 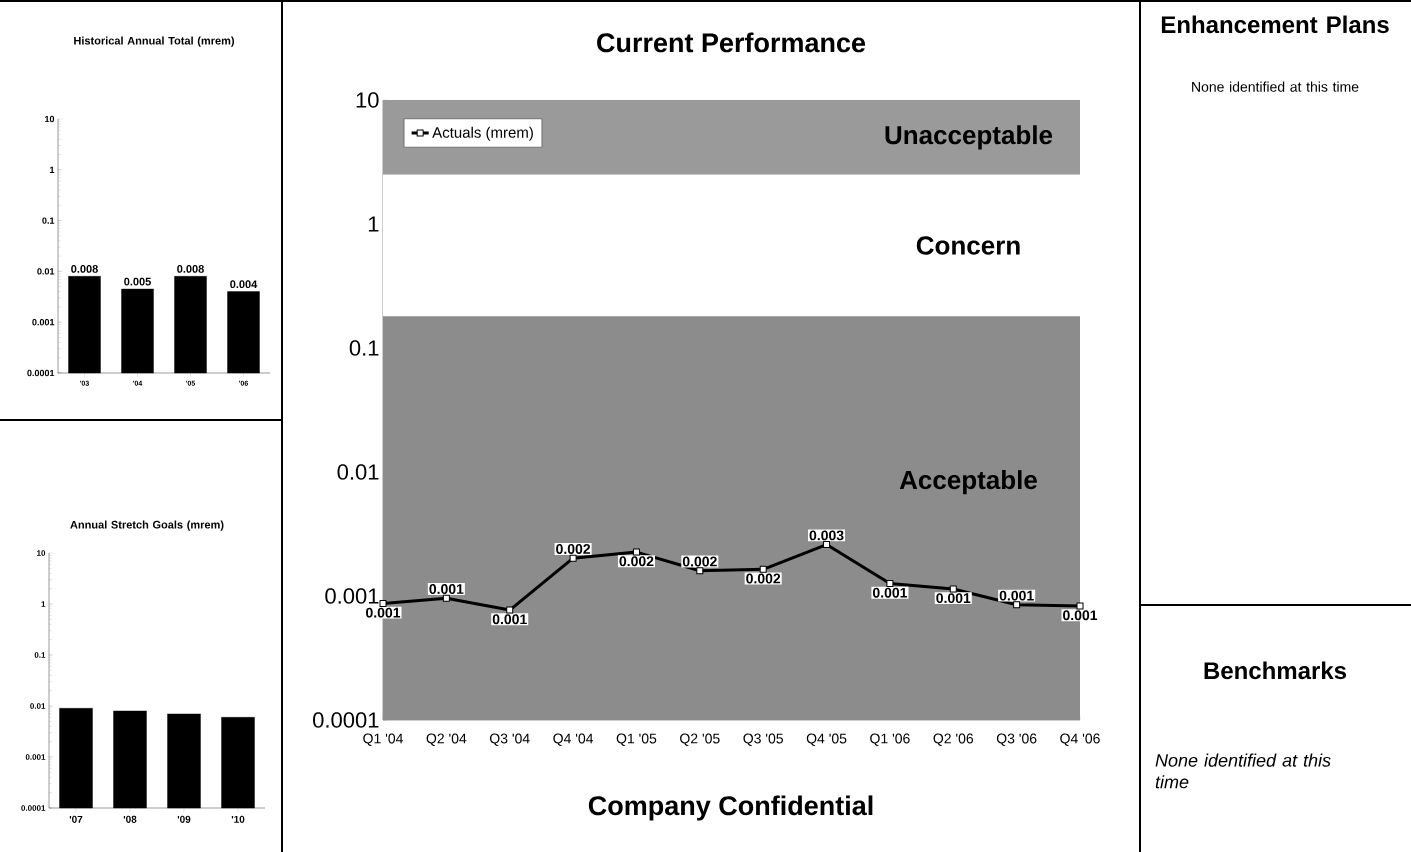 What do you see at coordinates (968, 245) in the screenshot?
I see `band-label: Concern` at bounding box center [968, 245].